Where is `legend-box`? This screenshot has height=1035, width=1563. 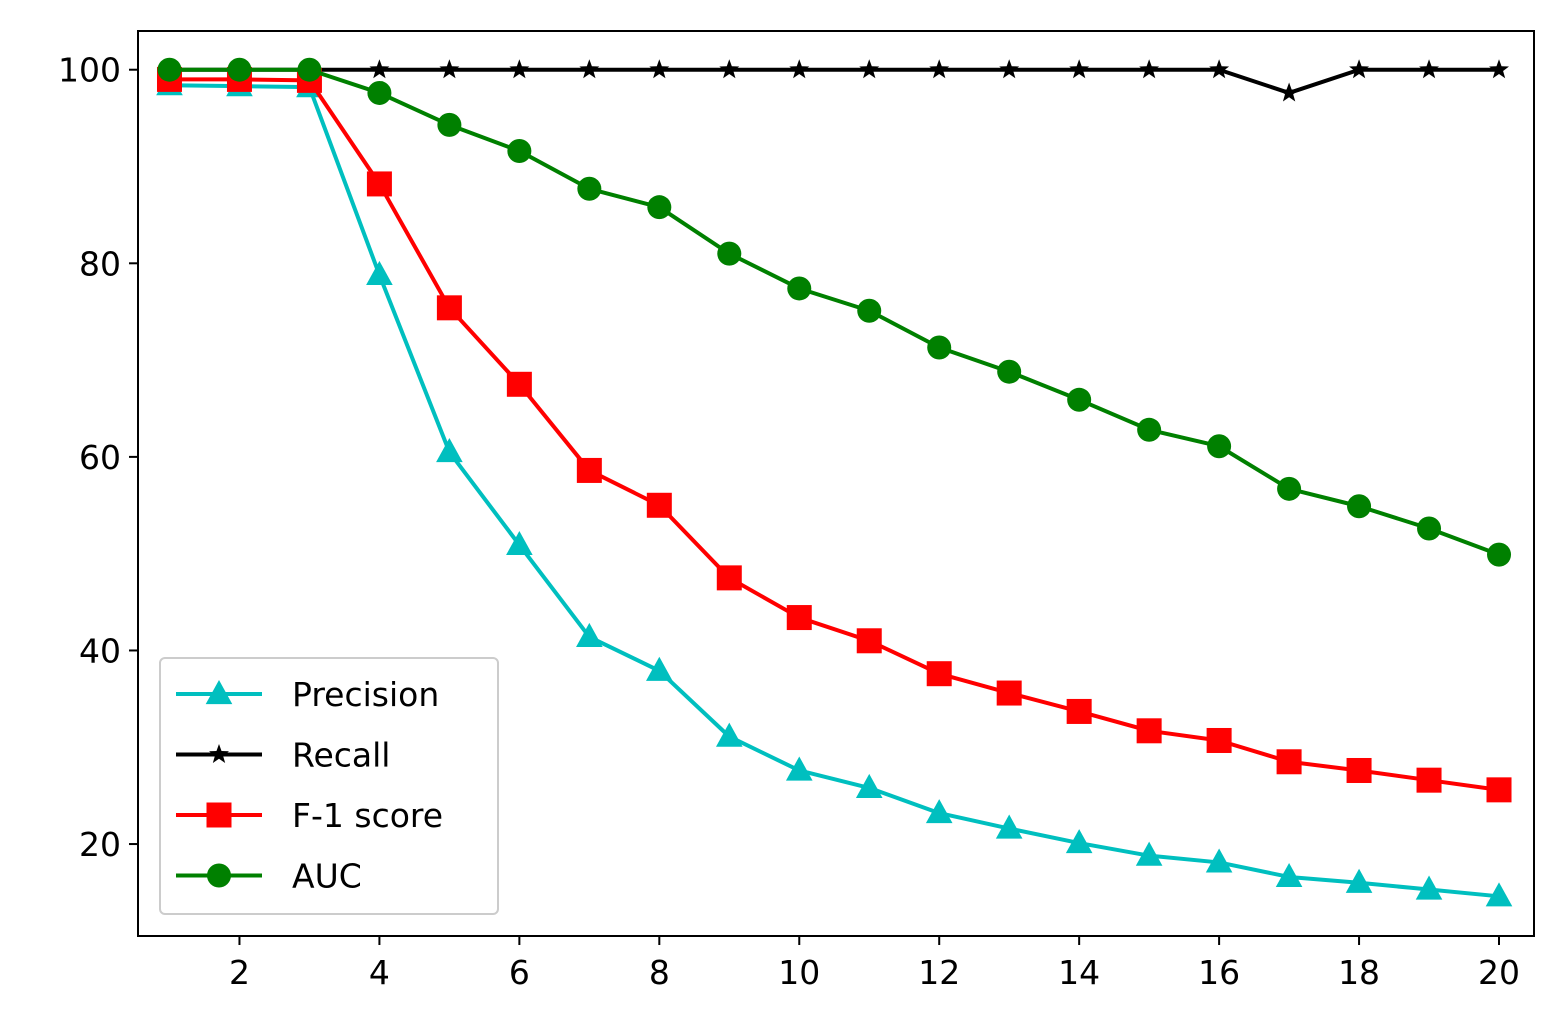
legend-box is located at coordinates (329, 786).